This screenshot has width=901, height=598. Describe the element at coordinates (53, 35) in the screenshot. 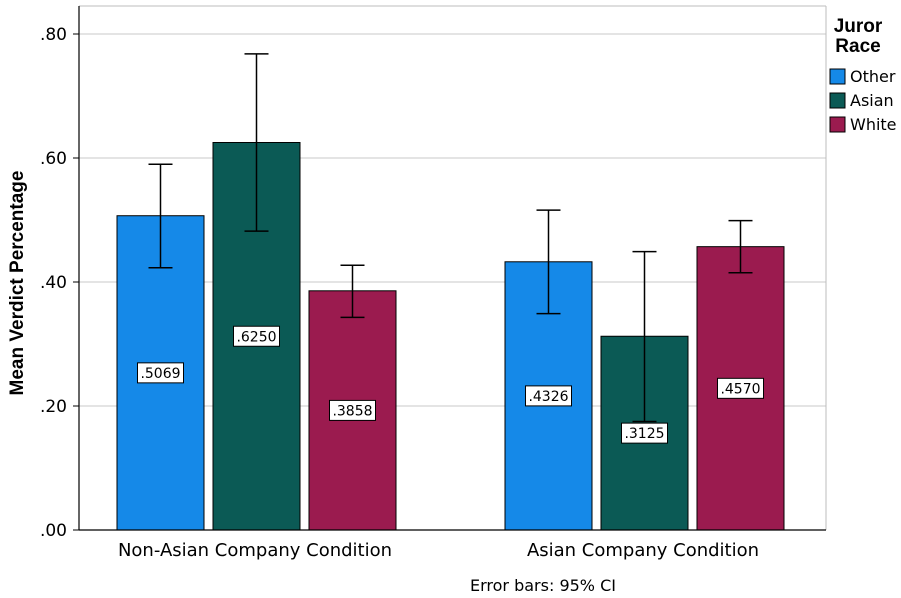

I see `y-tick-label: .80` at that location.